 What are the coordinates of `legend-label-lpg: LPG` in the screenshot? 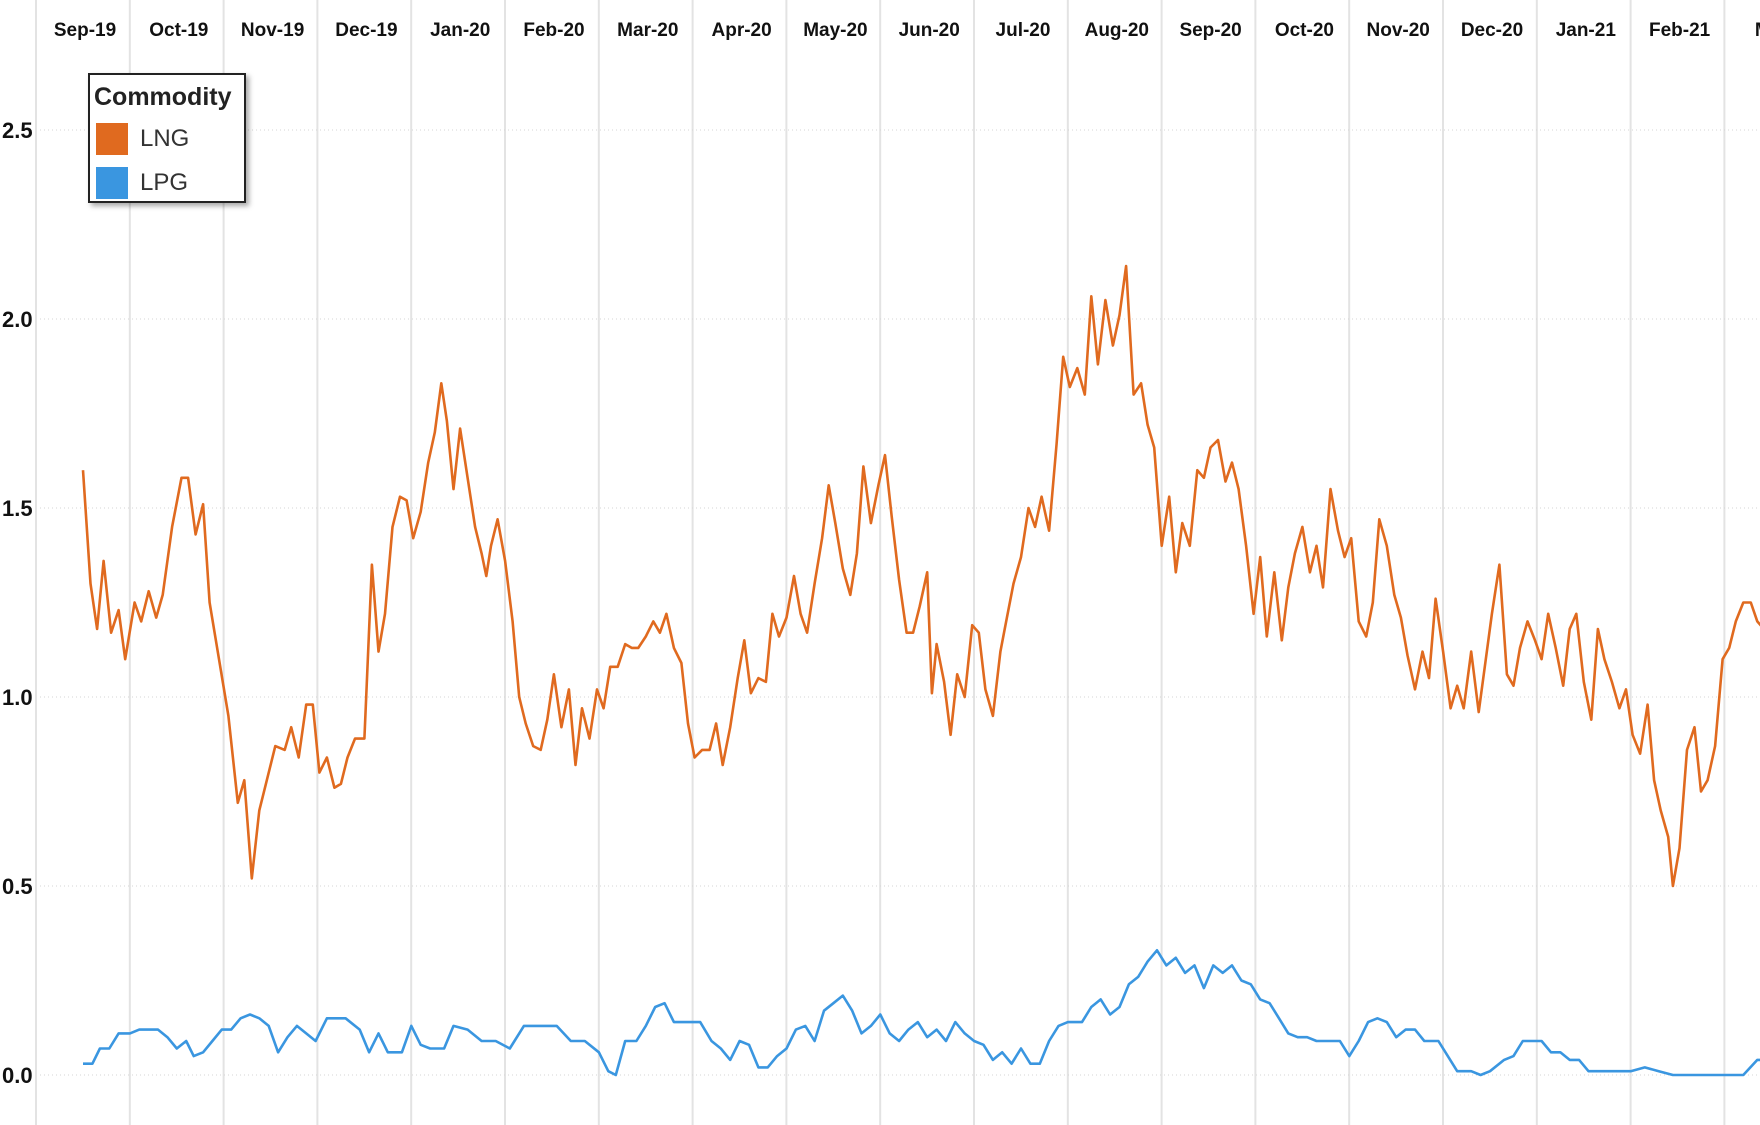 It's located at (164, 182).